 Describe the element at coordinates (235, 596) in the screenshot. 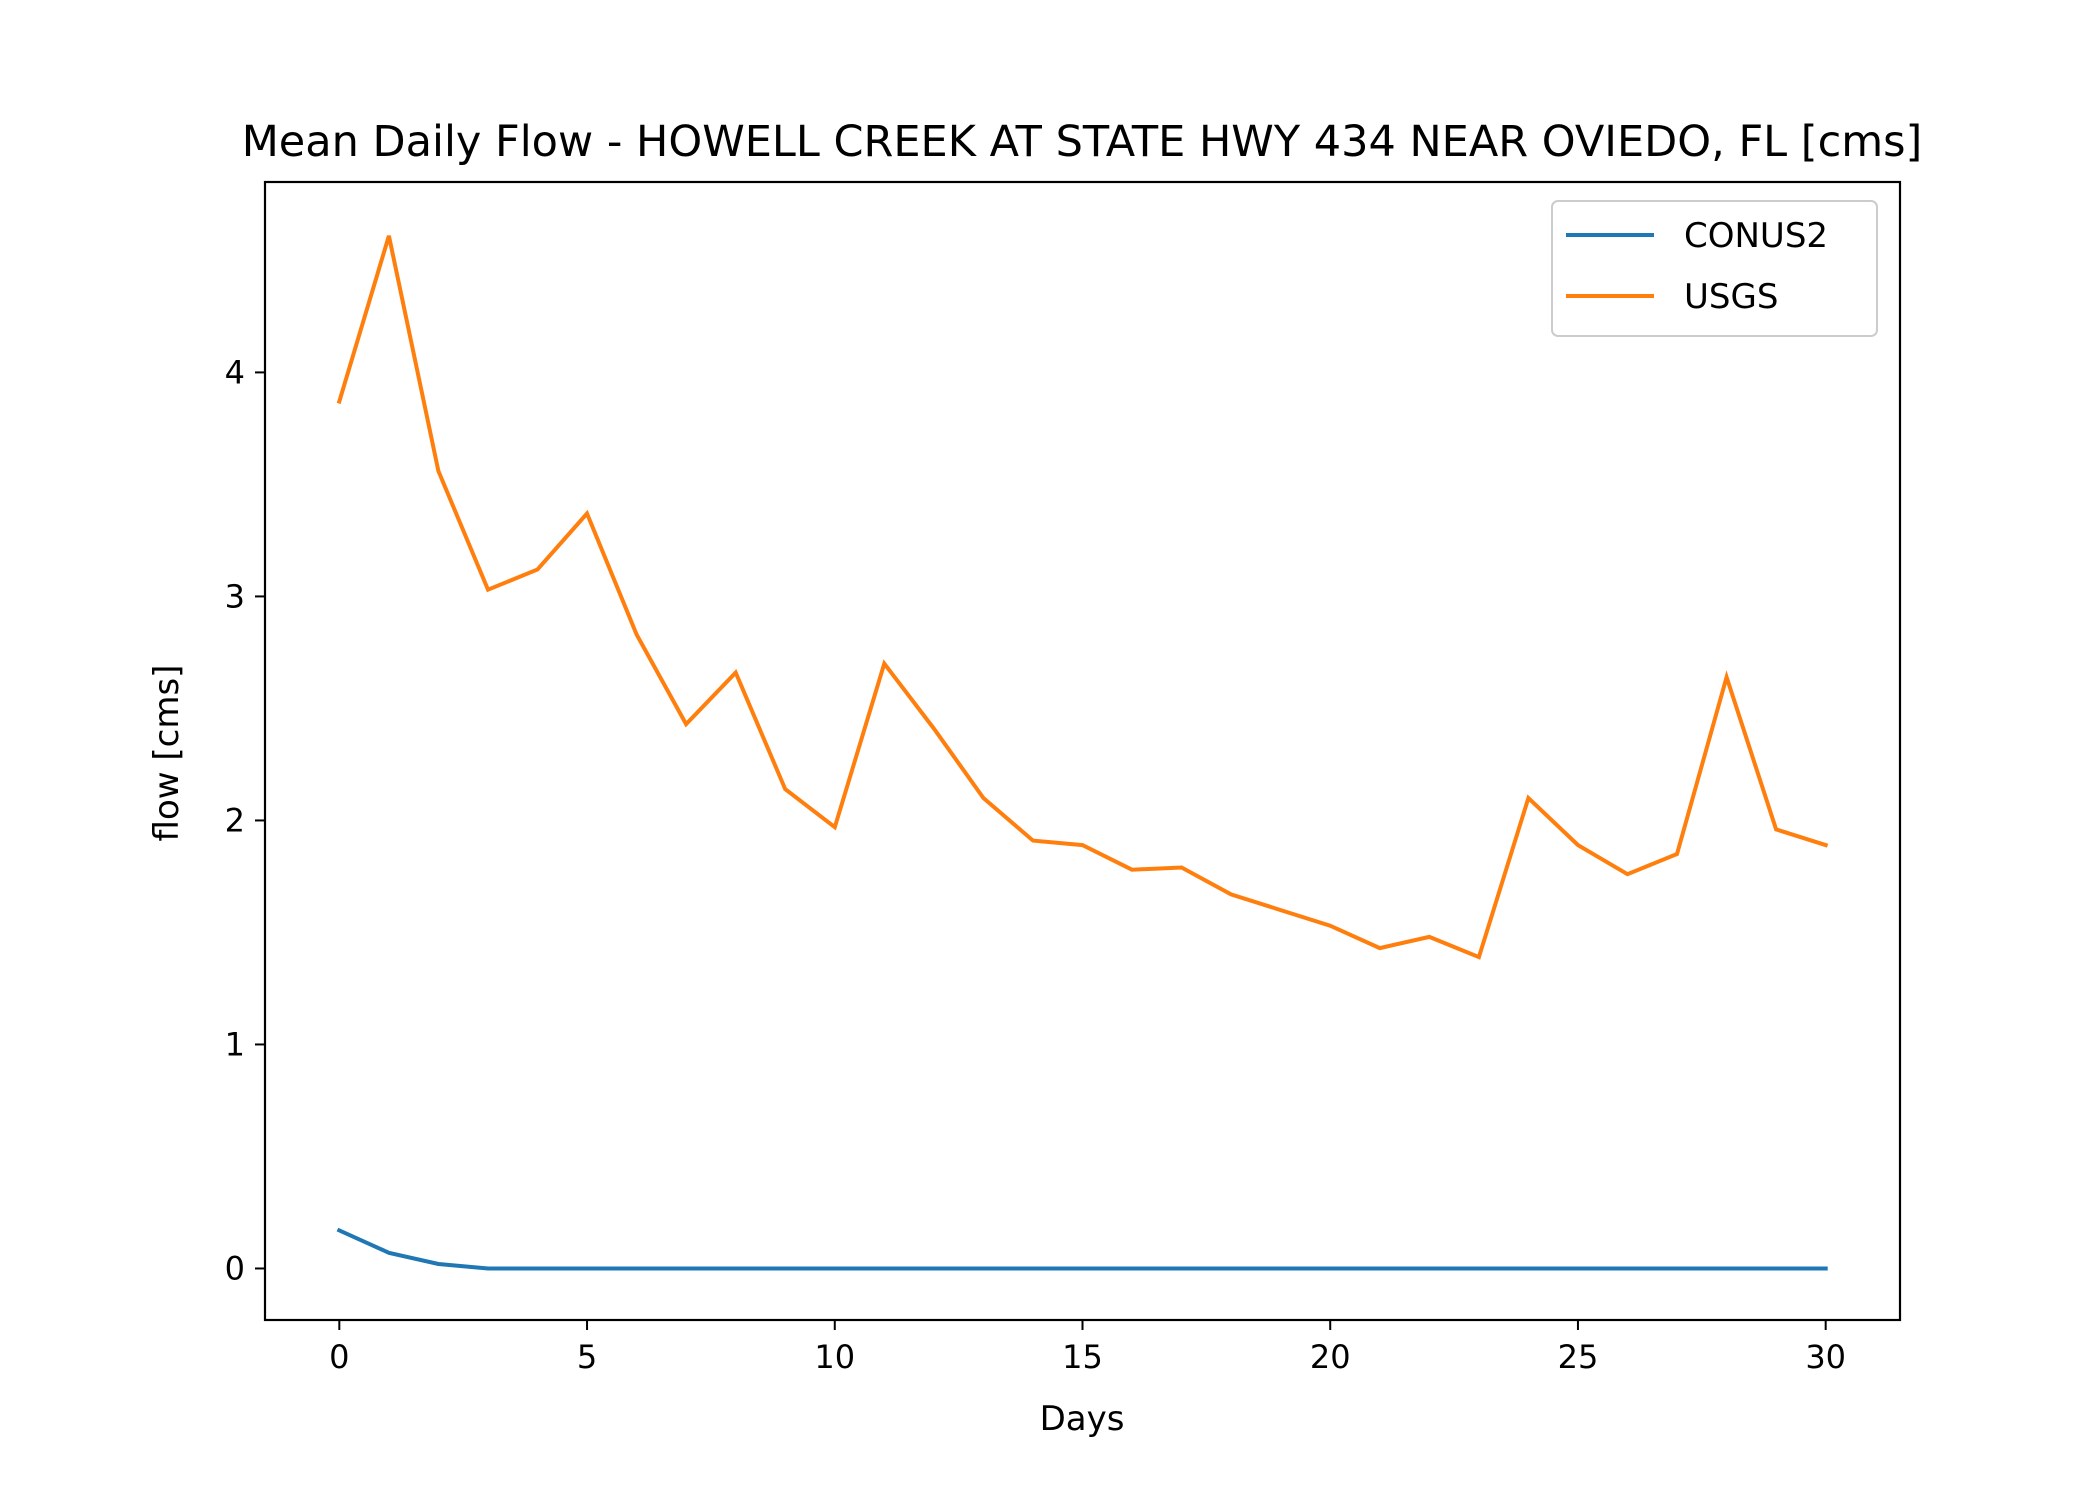

I see `y-tick-label: 3` at that location.